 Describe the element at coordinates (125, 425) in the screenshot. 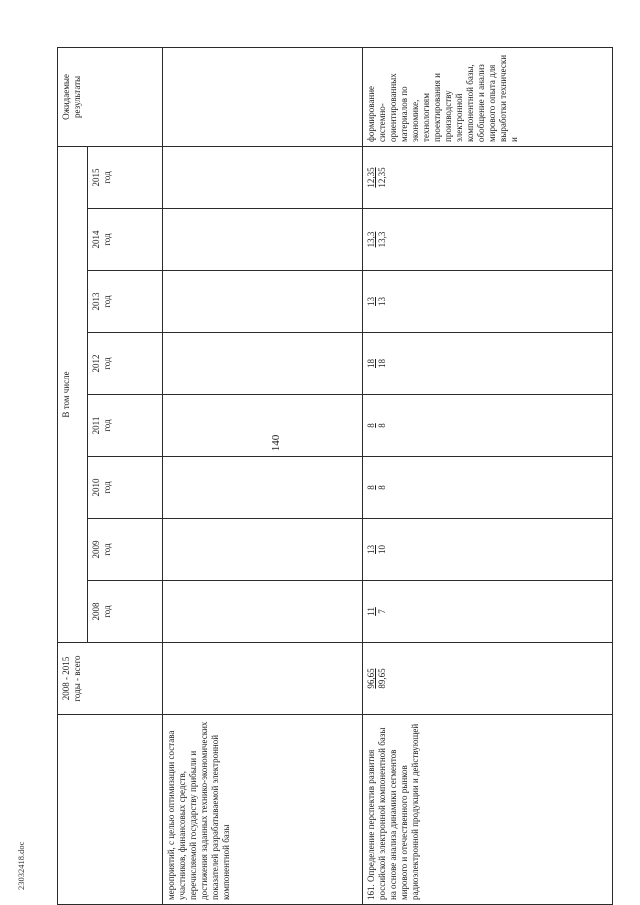

I see `year-2011-header: 2011 год` at that location.